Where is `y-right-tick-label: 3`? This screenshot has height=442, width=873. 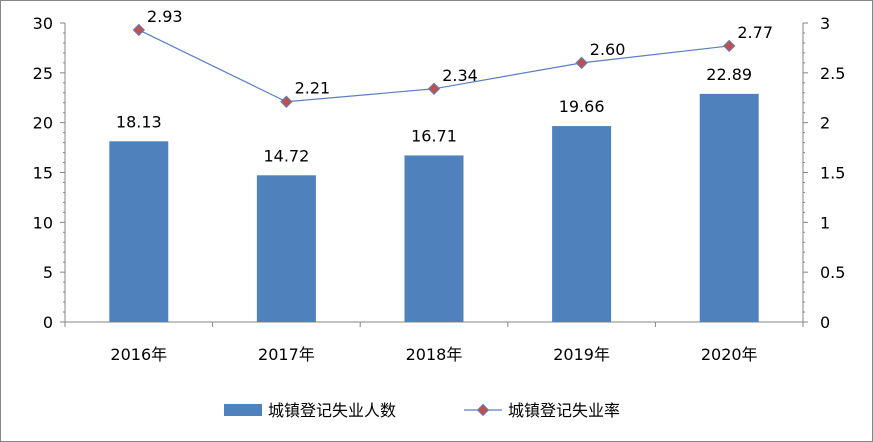 y-right-tick-label: 3 is located at coordinates (825, 23).